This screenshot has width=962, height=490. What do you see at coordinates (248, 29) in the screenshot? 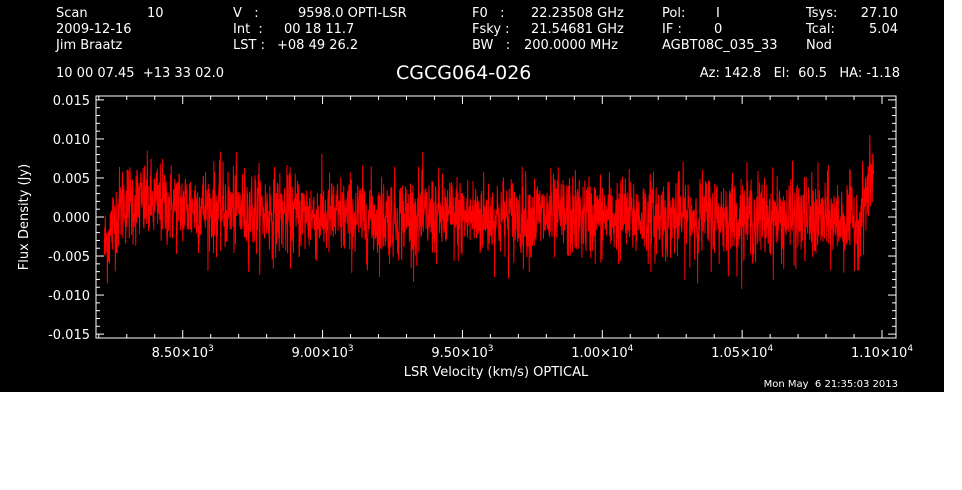
I see `int-time-label: Int :` at bounding box center [248, 29].